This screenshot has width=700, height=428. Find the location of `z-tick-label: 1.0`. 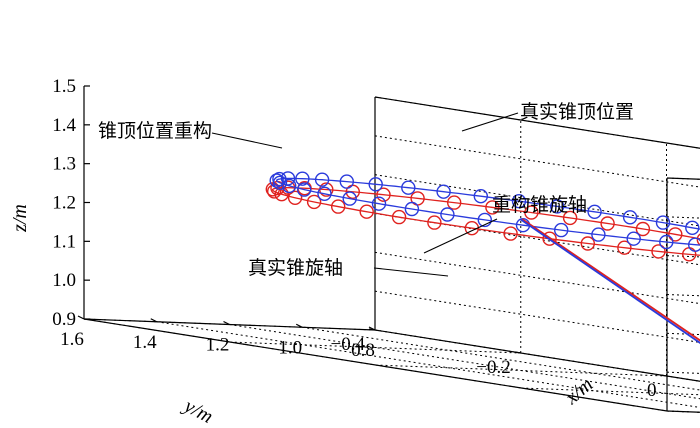

z-tick-label: 1.0 is located at coordinates (64, 280).